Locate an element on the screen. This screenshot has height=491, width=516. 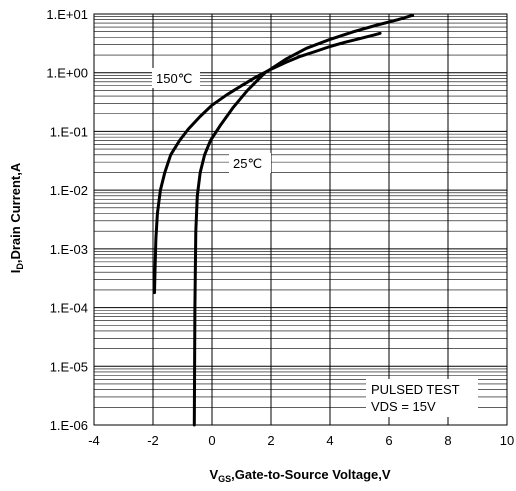
y-tick-label: 1.E-03 is located at coordinates (69, 249).